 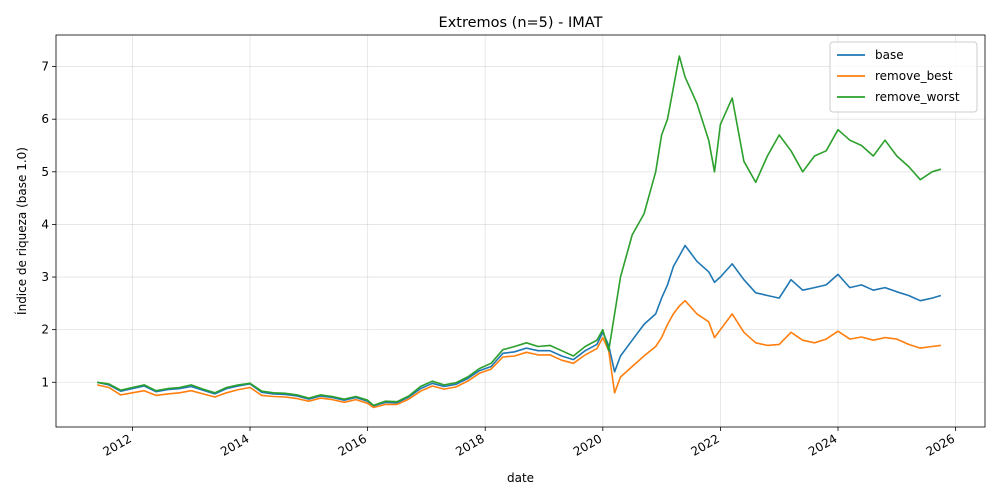 I want to click on y-tick-label: 7, so click(x=45, y=67).